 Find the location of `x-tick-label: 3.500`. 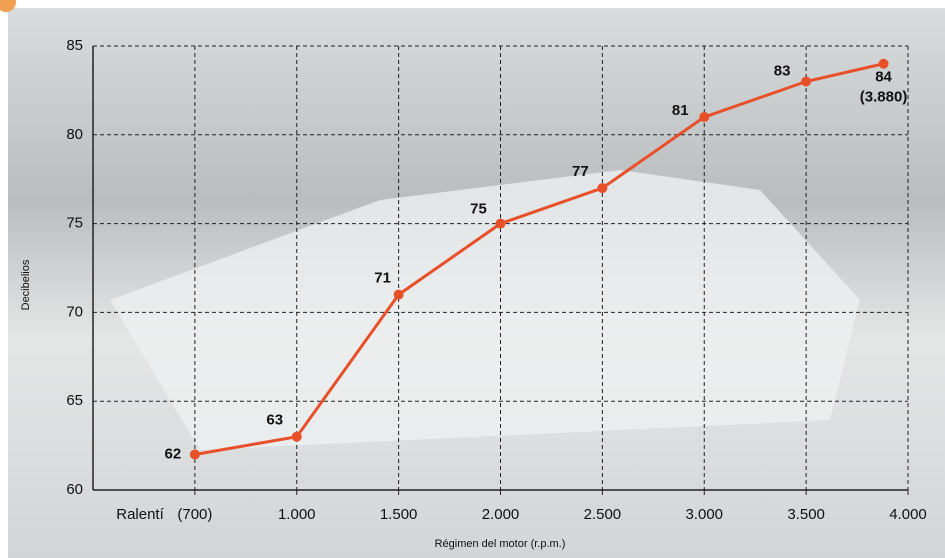

x-tick-label: 3.500 is located at coordinates (806, 514).